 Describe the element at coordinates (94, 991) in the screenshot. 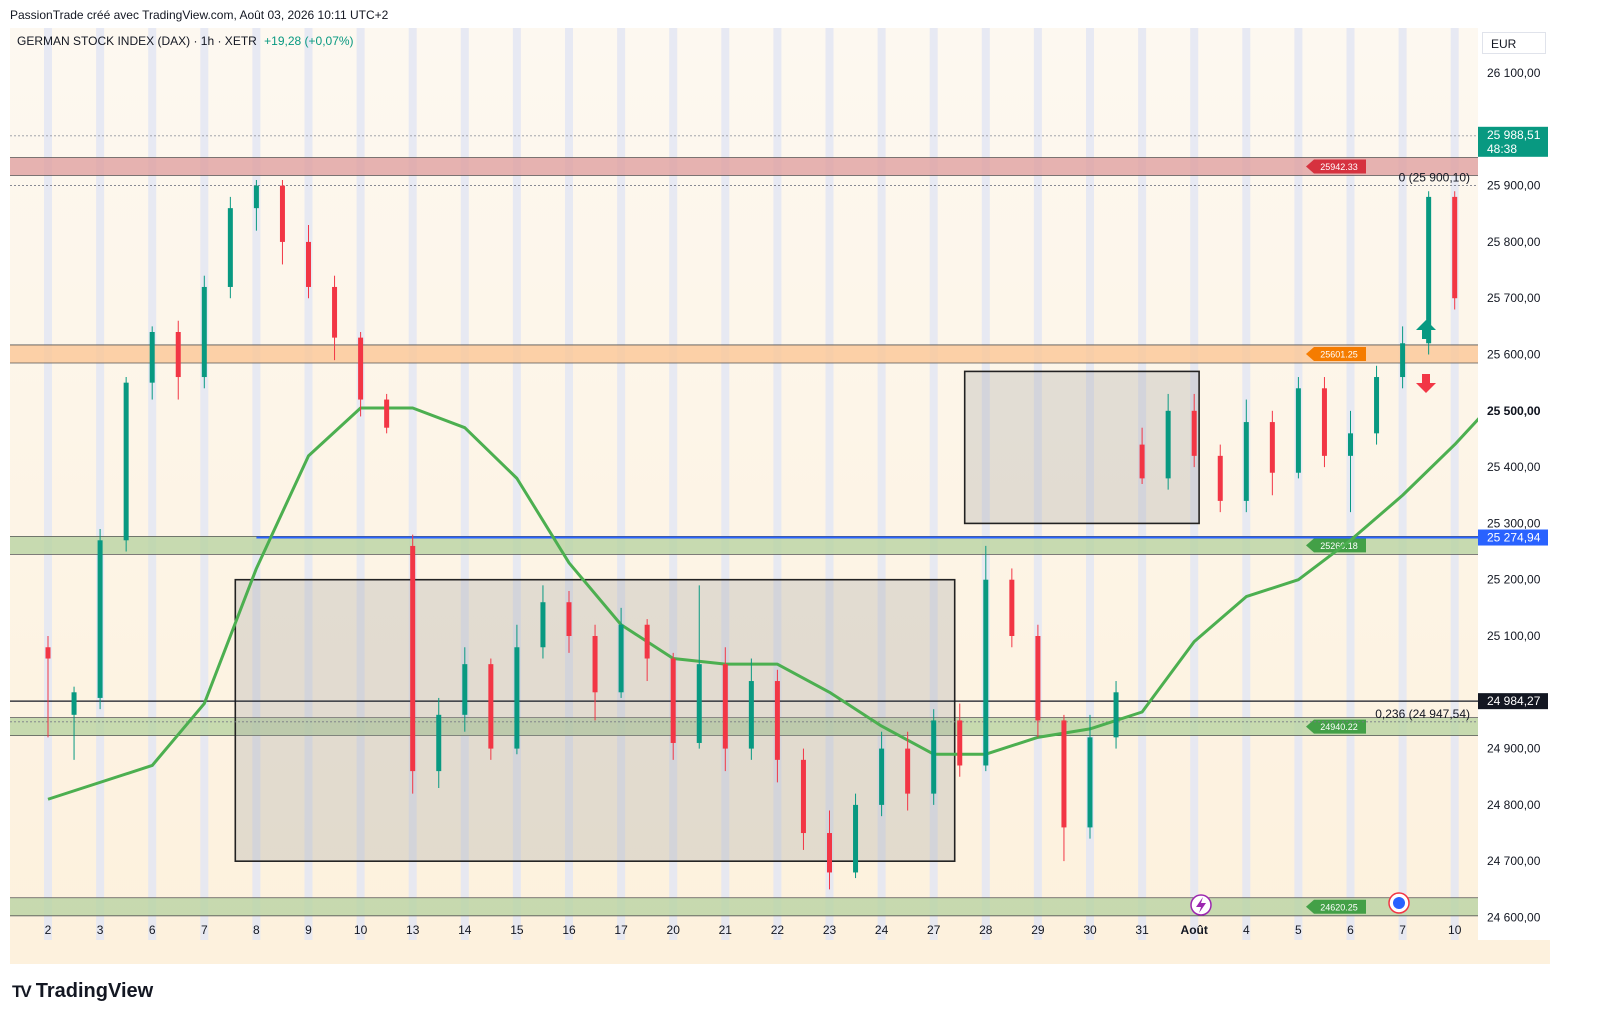

I see `tradingview-brand: TradingView` at that location.